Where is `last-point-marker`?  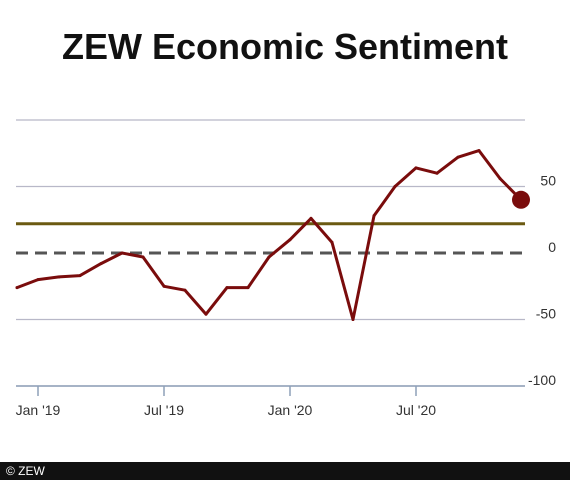
last-point-marker is located at coordinates (521, 199).